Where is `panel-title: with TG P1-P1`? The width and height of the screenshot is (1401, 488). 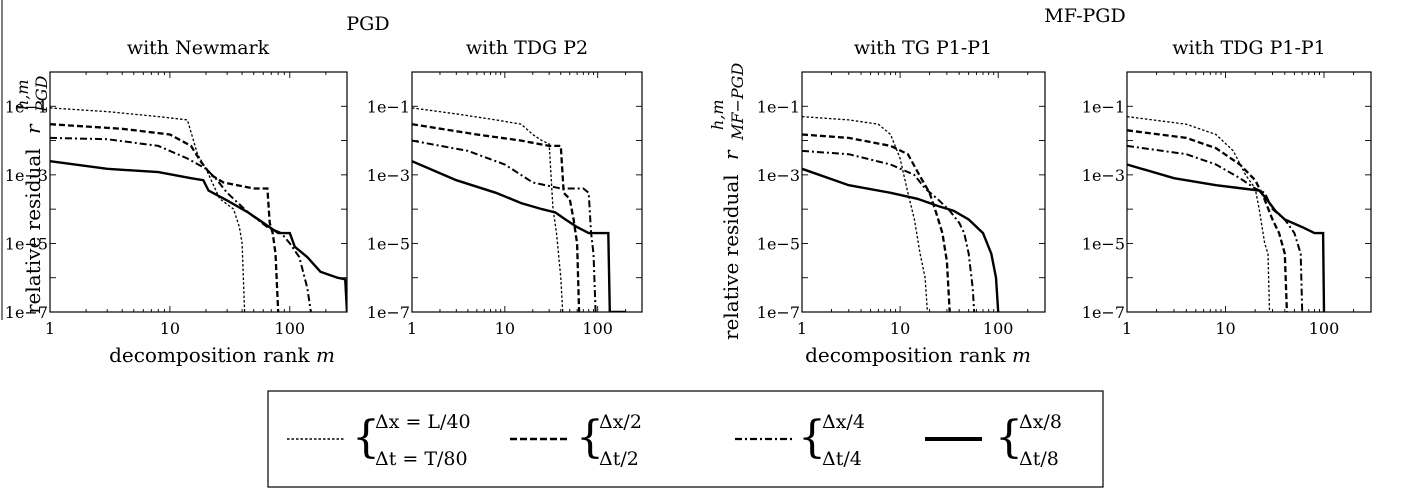
panel-title: with TG P1-P1 is located at coordinates (923, 48).